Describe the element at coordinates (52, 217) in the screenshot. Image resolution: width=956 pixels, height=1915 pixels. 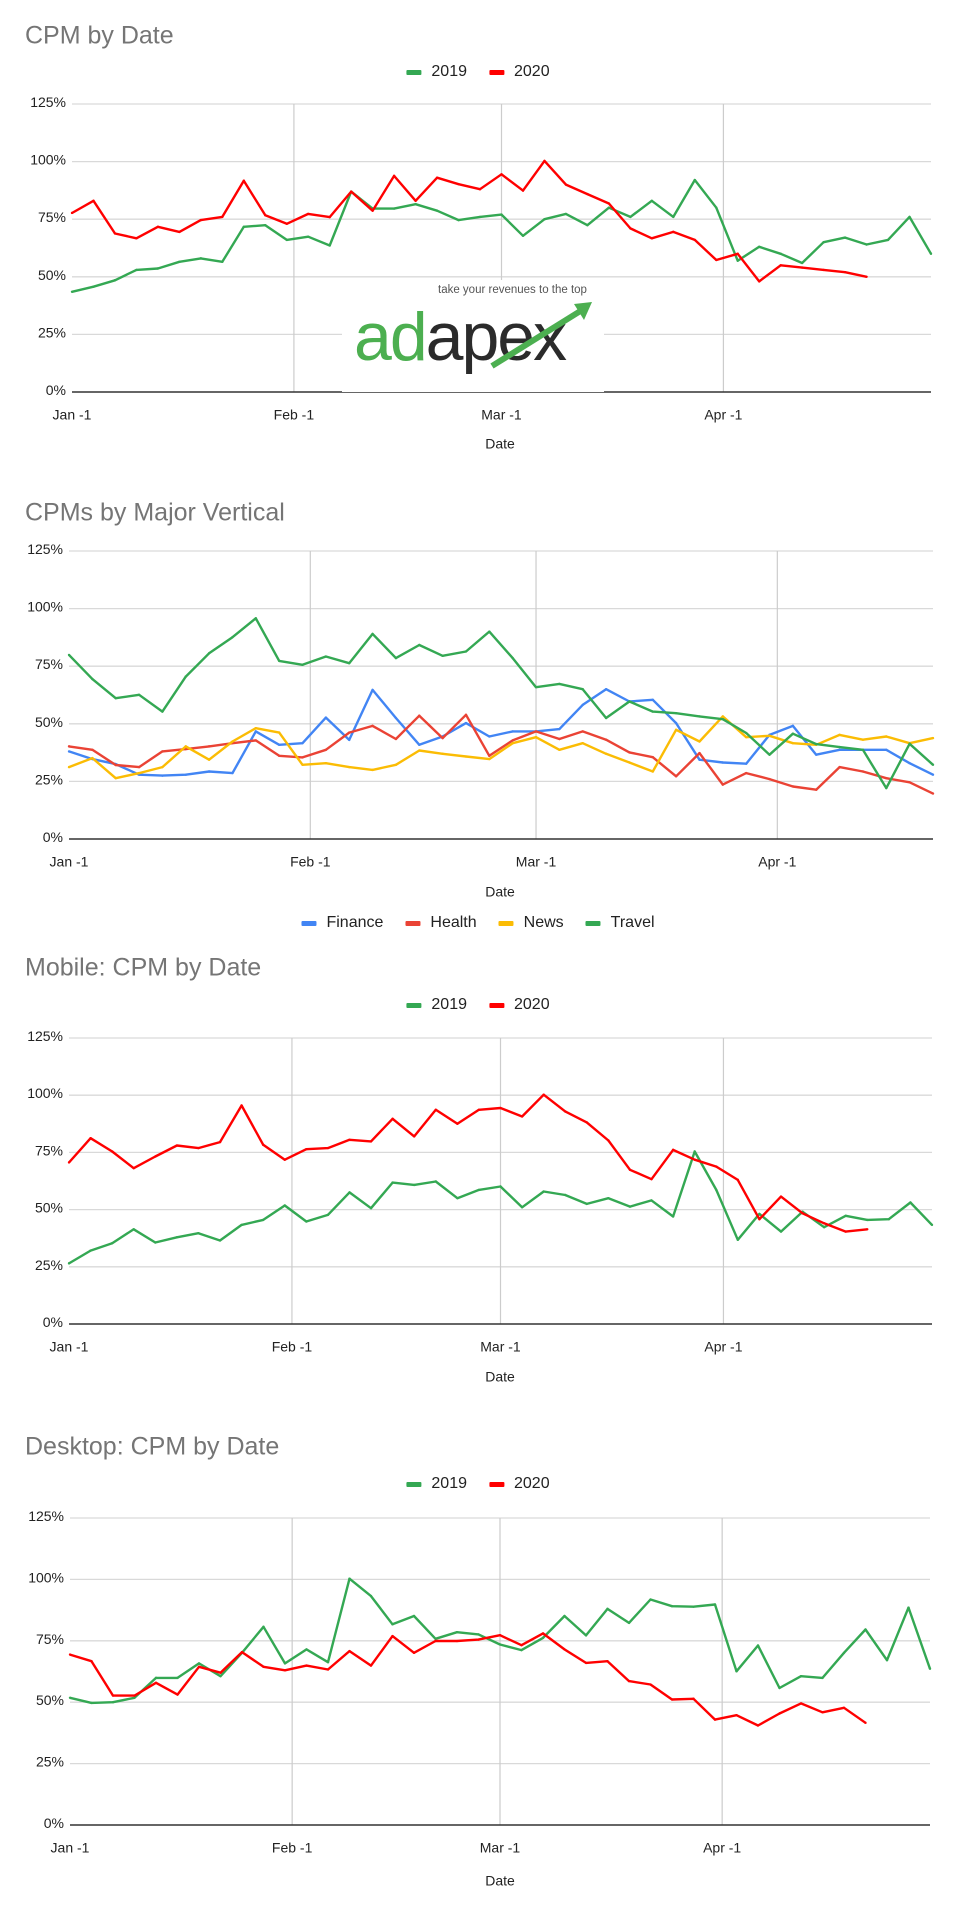
I see `y-tick-label: 75%` at that location.